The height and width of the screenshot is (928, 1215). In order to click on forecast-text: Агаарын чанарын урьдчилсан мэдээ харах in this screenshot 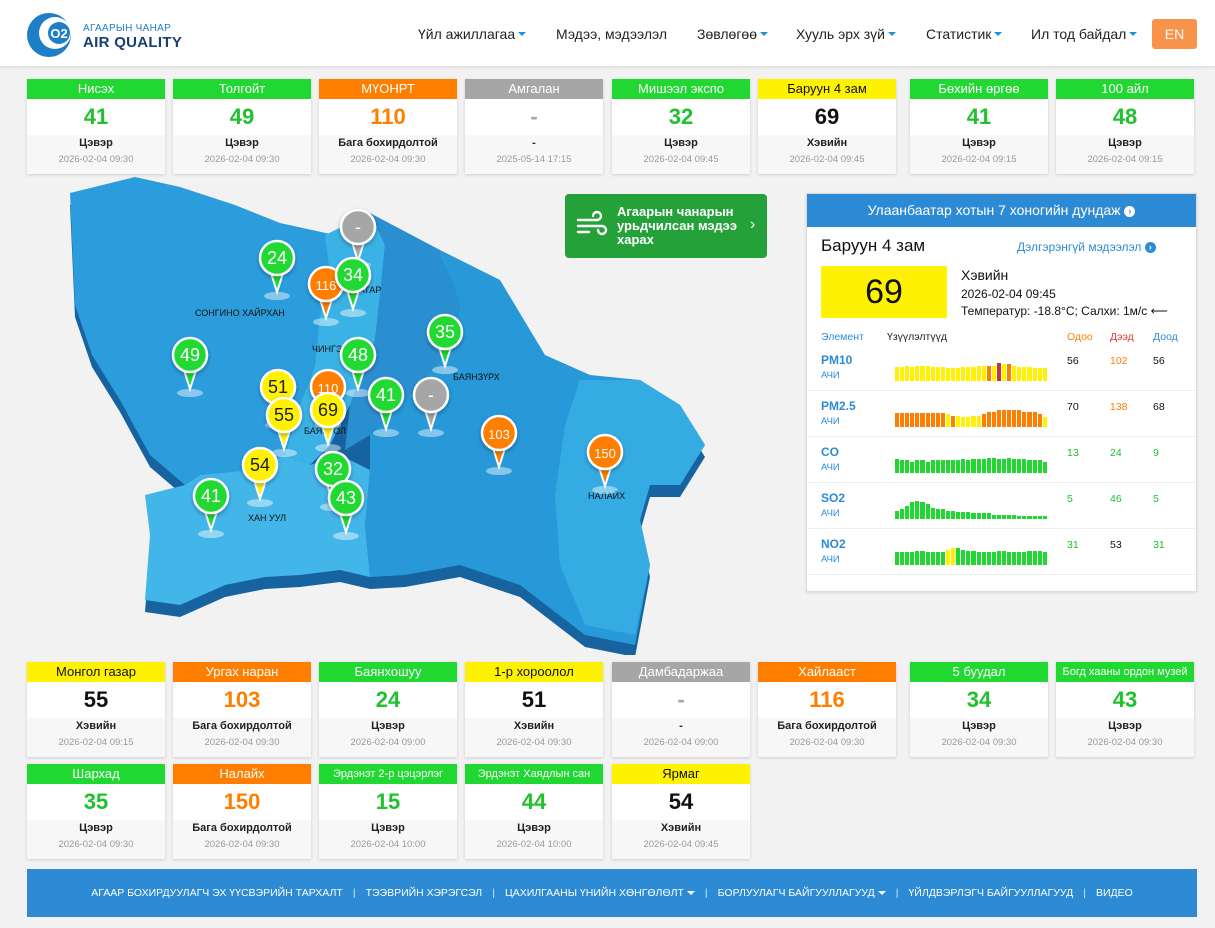, I will do `click(677, 225)`.